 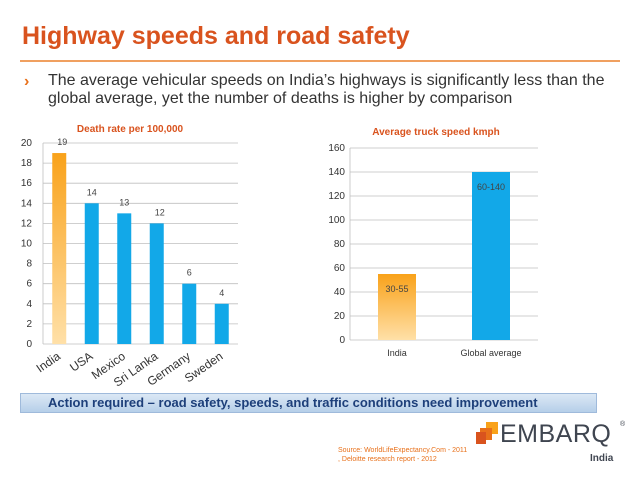 What do you see at coordinates (491, 187) in the screenshot?
I see `data-label: 60-140` at bounding box center [491, 187].